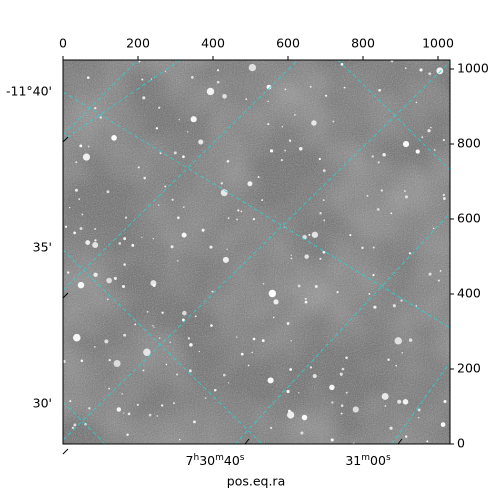  Describe the element at coordinates (363, 43) in the screenshot. I see `x-tick-label: 800` at that location.